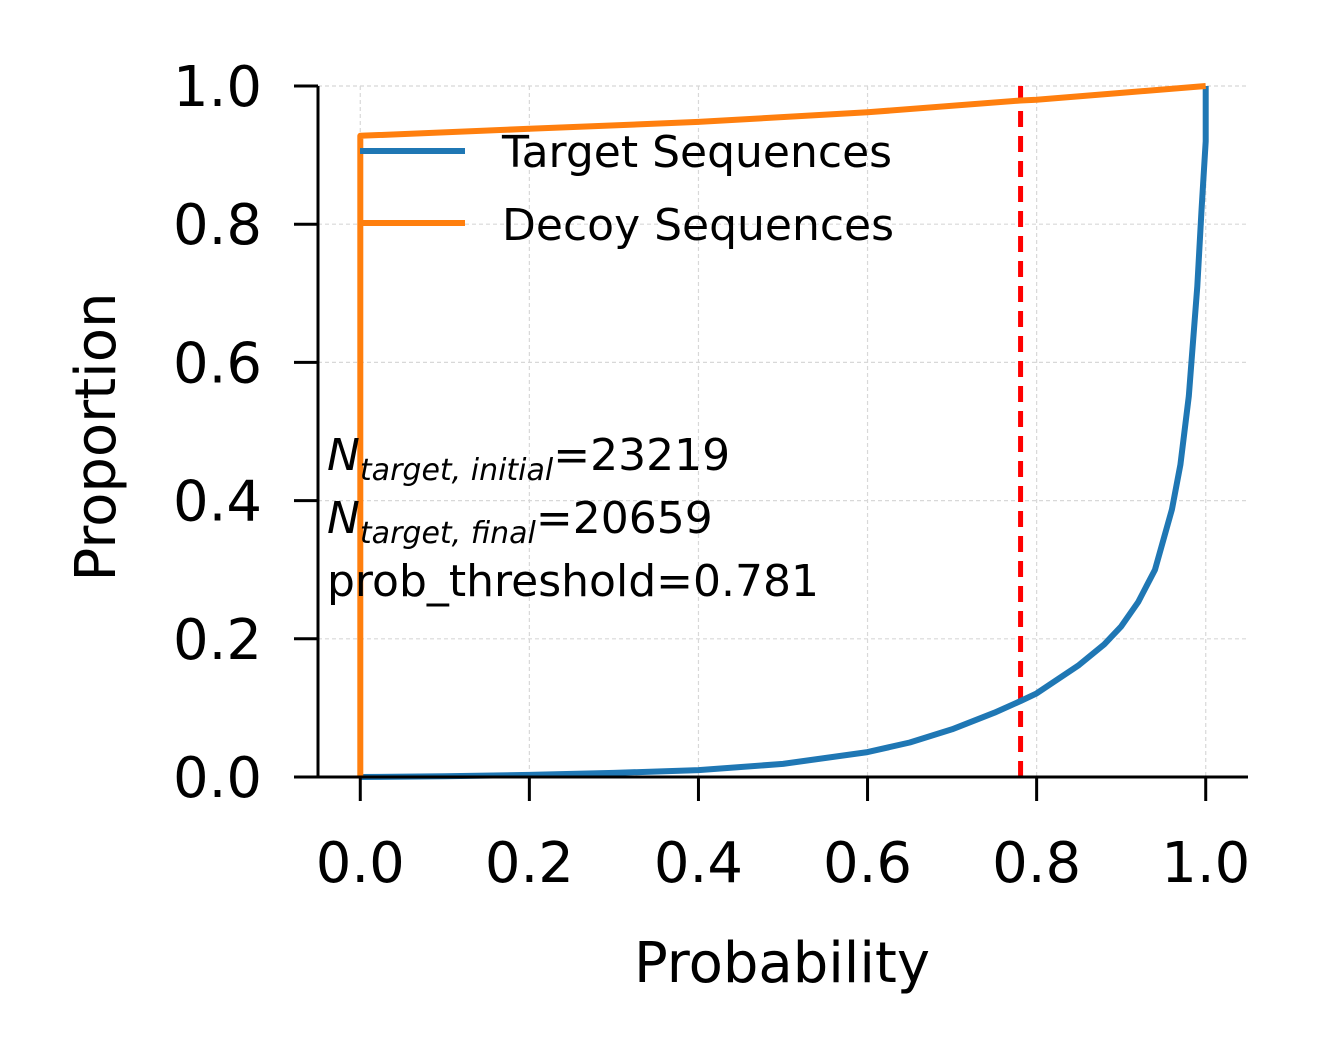 The image size is (1318, 1053). Describe the element at coordinates (641, 455) in the screenshot. I see `annotation-n-initial-value: =23219` at that location.